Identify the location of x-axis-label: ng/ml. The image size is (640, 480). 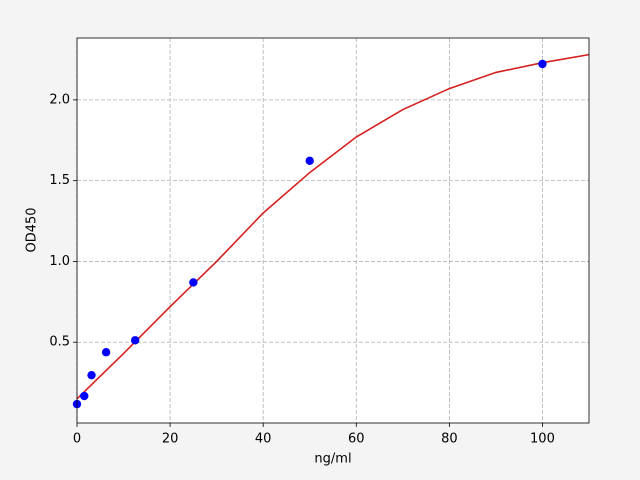
(332, 459).